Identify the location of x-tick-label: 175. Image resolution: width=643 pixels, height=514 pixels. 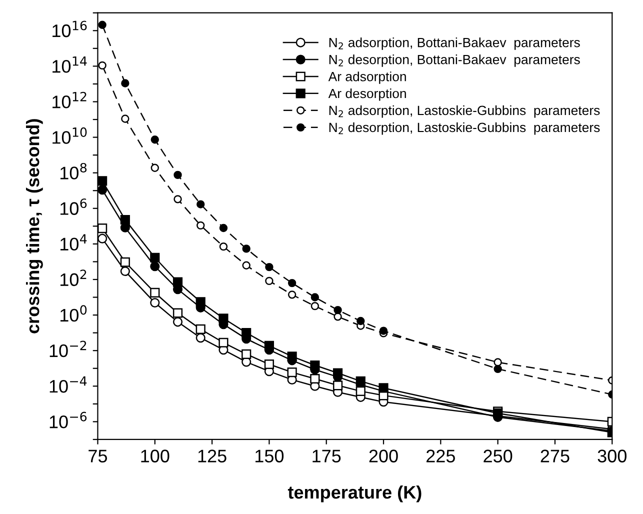
(326, 456).